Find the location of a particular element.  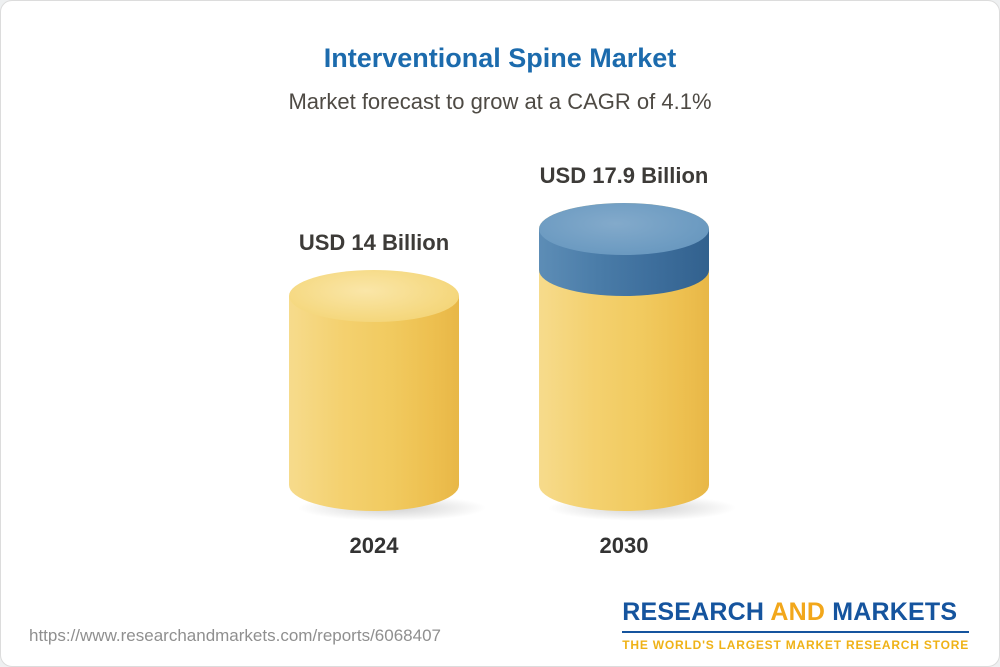

logo-word-and: AND is located at coordinates (798, 612).